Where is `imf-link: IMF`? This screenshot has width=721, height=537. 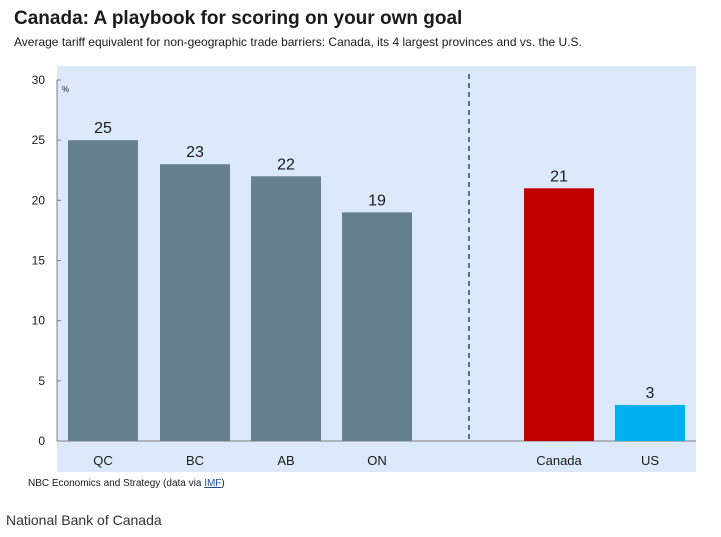 imf-link: IMF is located at coordinates (213, 483).